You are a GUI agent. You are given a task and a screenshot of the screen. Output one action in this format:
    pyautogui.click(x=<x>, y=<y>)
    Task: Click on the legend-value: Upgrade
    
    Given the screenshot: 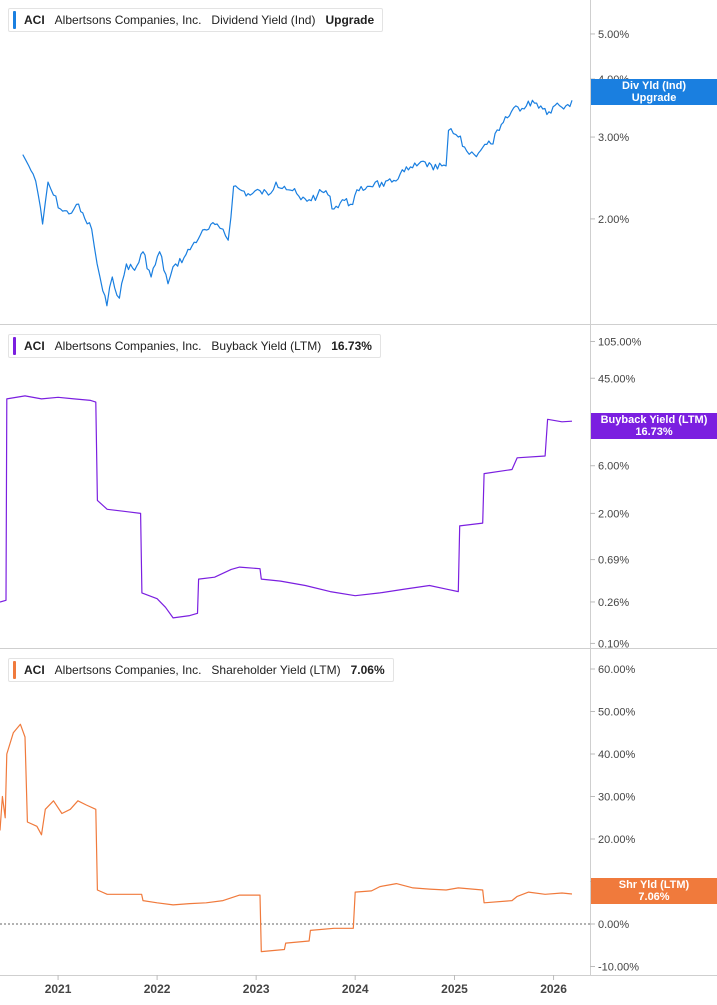 What is the action you would take?
    pyautogui.click(x=350, y=20)
    